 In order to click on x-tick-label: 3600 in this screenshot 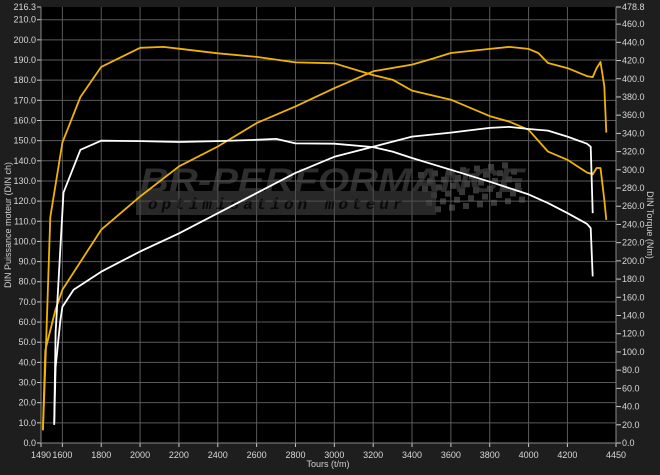, I will do `click(451, 455)`.